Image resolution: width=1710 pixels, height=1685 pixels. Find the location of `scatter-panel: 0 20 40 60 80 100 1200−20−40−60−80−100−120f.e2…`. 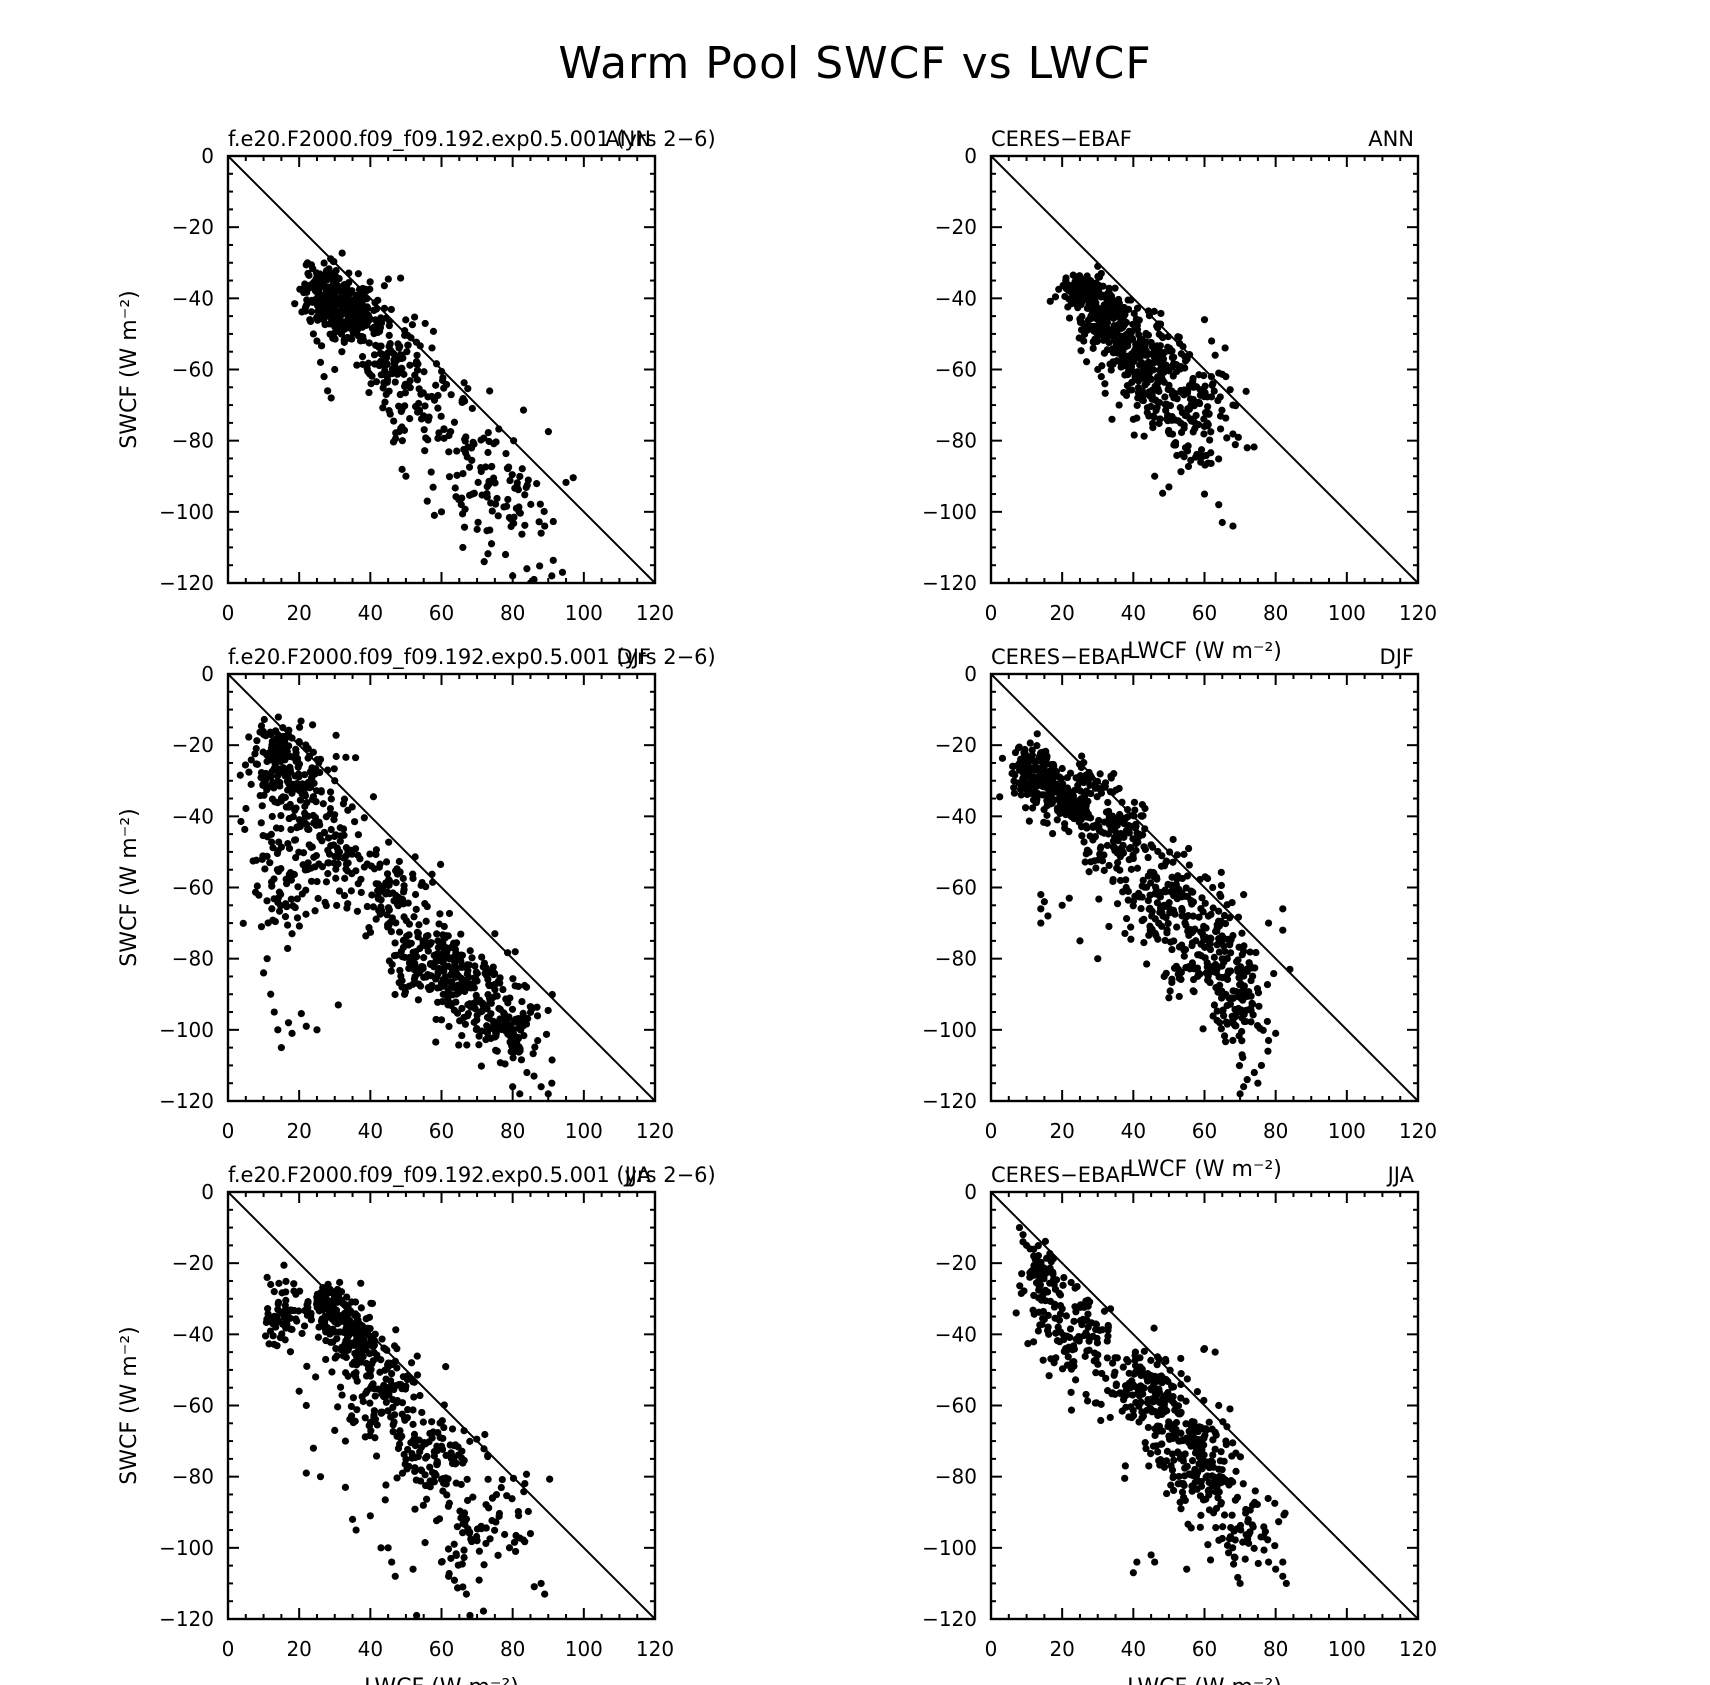

scatter-panel: 0 20 40 60 80 100 1200−20−40−60−80−100−120f.e2… is located at coordinates (416, 1424).